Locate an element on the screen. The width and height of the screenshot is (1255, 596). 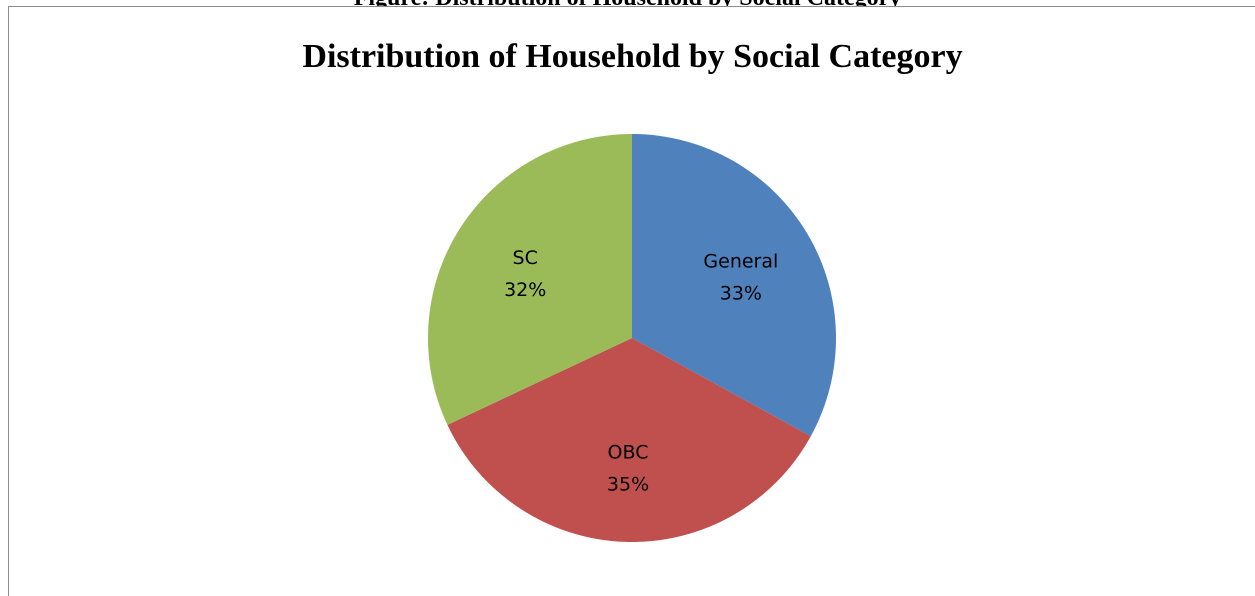
slice-label-general: General 33% is located at coordinates (740, 278).